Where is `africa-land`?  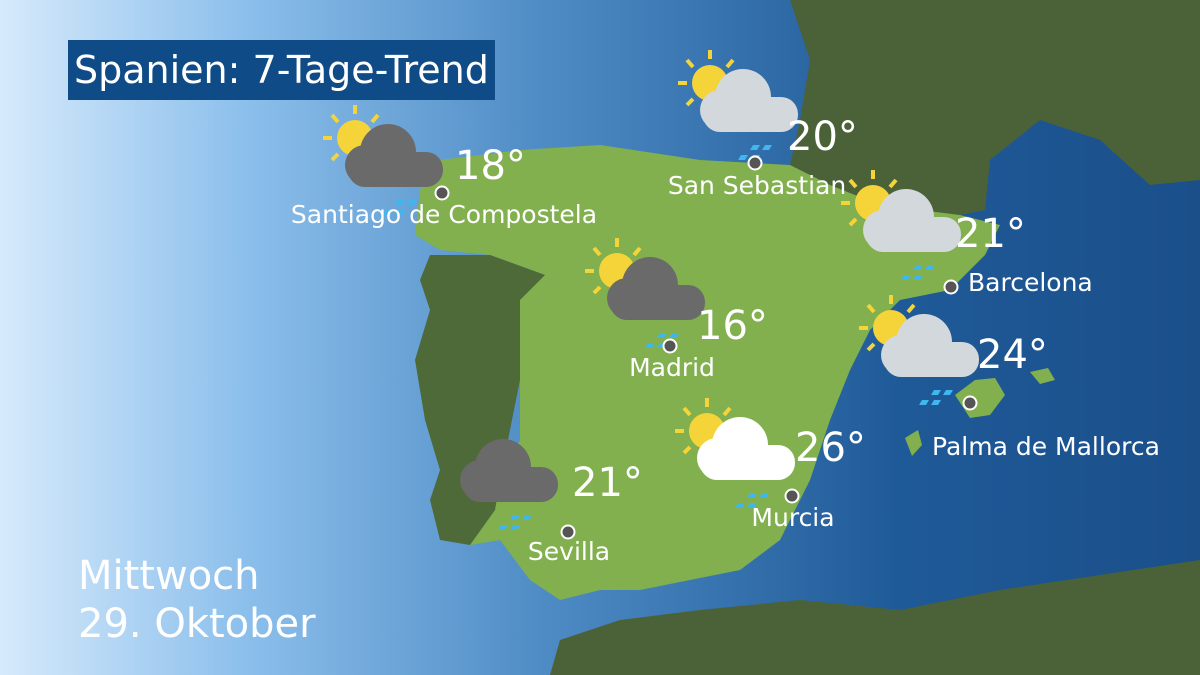 africa-land is located at coordinates (875, 617).